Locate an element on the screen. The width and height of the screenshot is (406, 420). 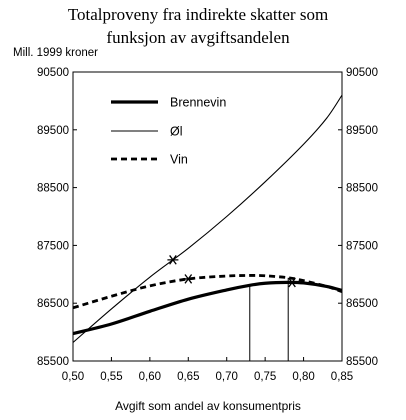
max-marker-brennevin is located at coordinates (292, 282).